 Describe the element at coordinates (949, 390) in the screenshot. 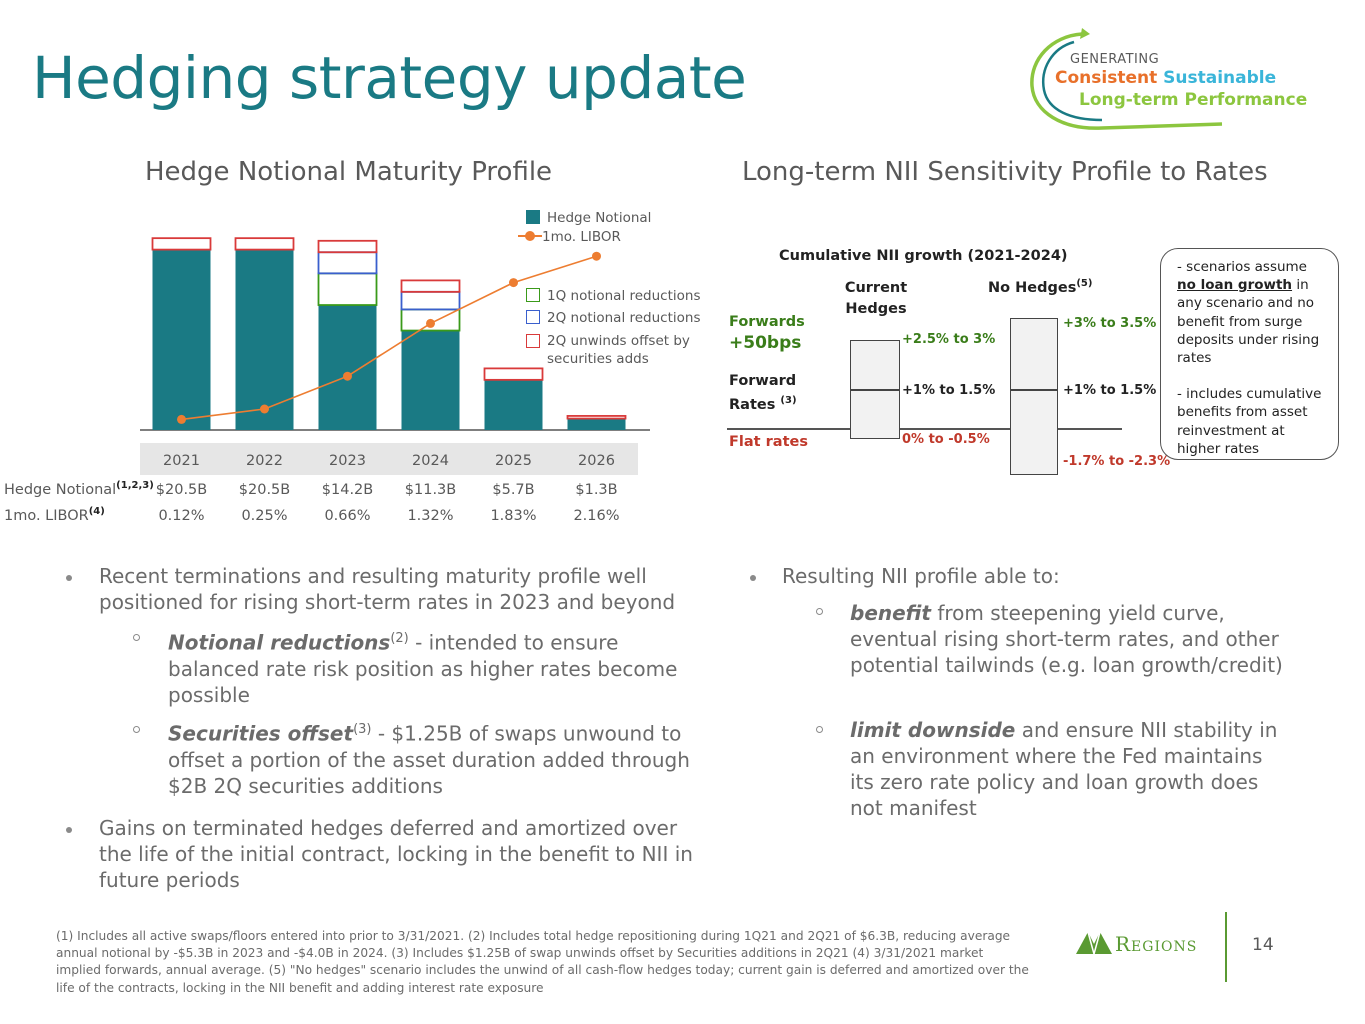

I see `current-hedges-mid: +1% to 1.5%` at that location.